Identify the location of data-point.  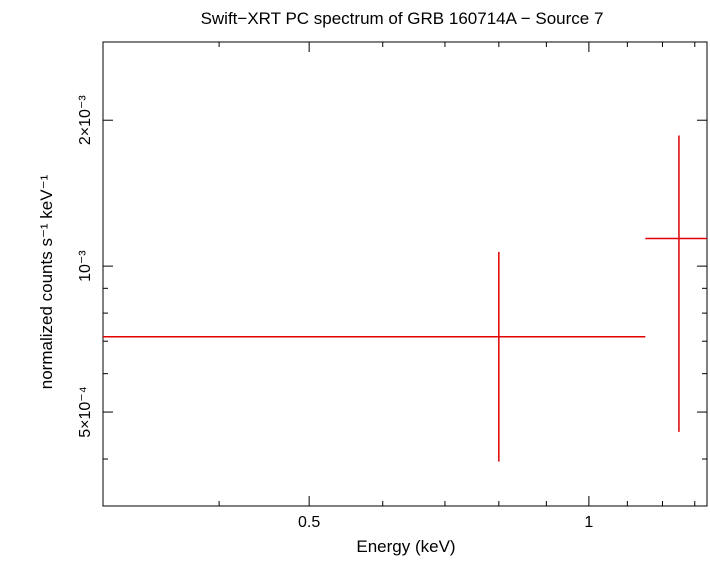
(676, 283).